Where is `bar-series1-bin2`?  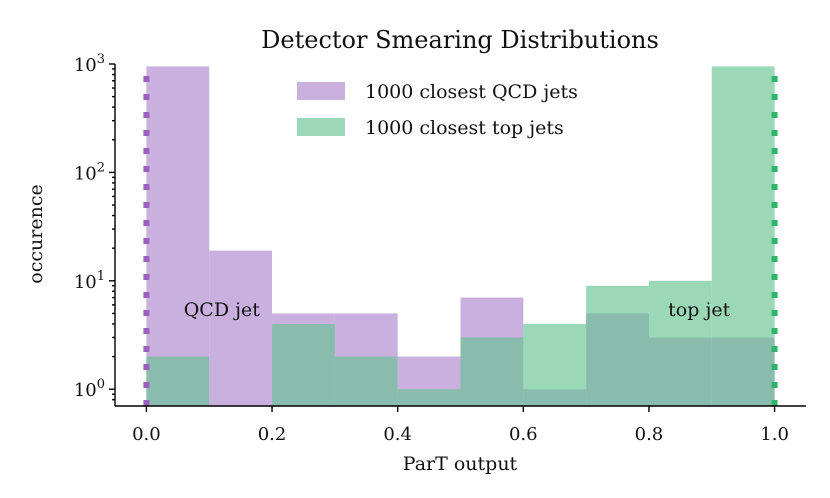
bar-series1-bin2 is located at coordinates (303, 364).